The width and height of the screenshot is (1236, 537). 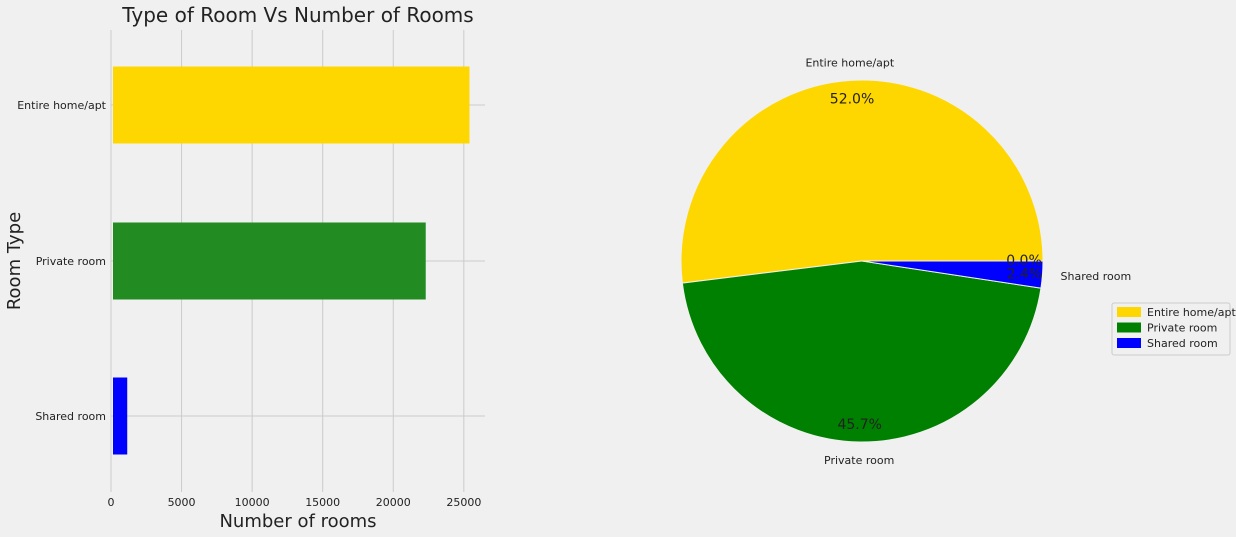 I want to click on y-tick-label: Private room, so click(x=71, y=261).